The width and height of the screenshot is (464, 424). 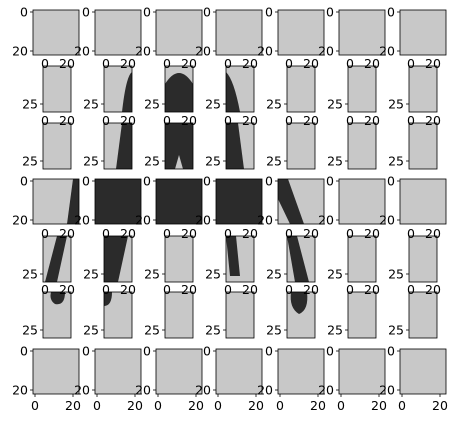 What do you see at coordinates (229, 201) in the screenshot?
I see `patch-r3-c3: 0 20` at bounding box center [229, 201].